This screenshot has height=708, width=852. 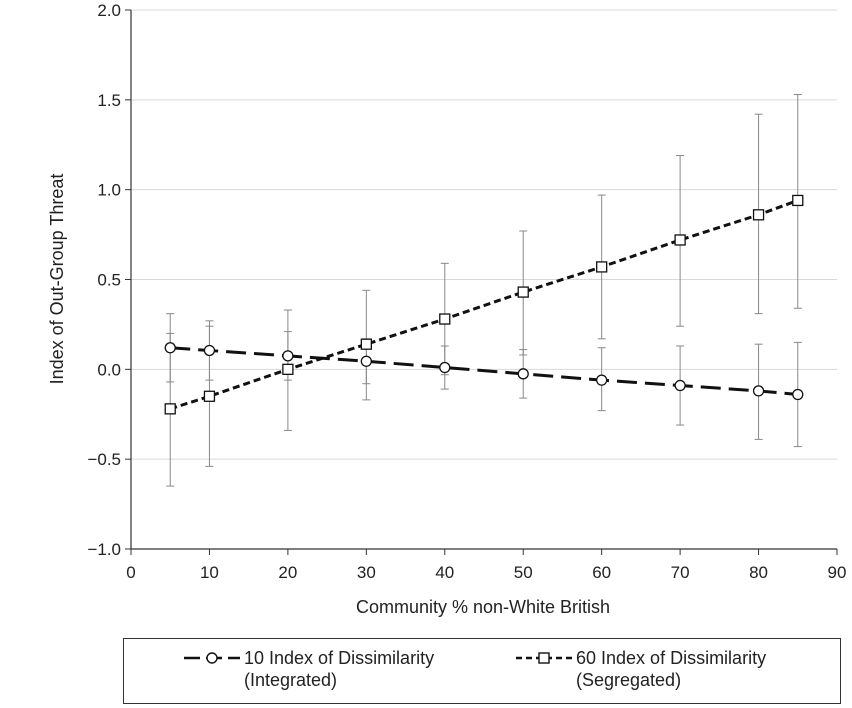 What do you see at coordinates (291, 680) in the screenshot?
I see `legend-label-line2: (Integrated)` at bounding box center [291, 680].